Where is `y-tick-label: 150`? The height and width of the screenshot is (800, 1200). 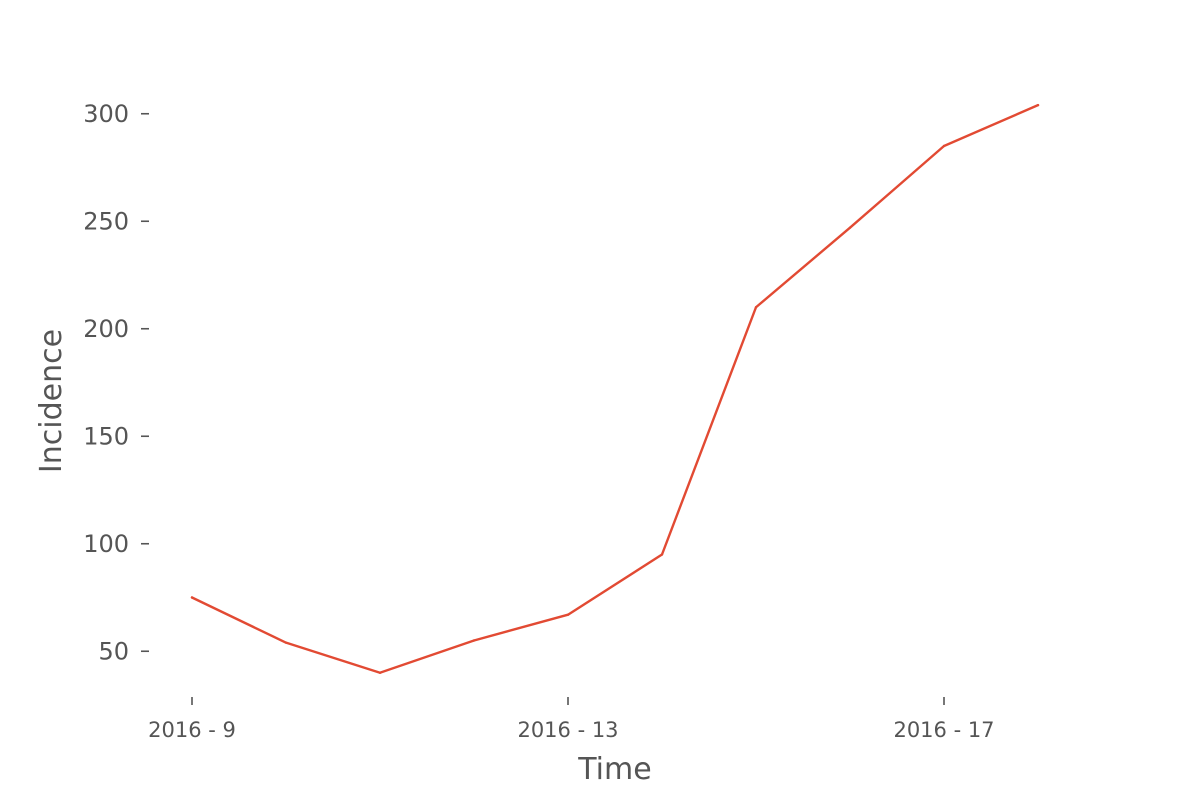
y-tick-label: 150 is located at coordinates (106, 436).